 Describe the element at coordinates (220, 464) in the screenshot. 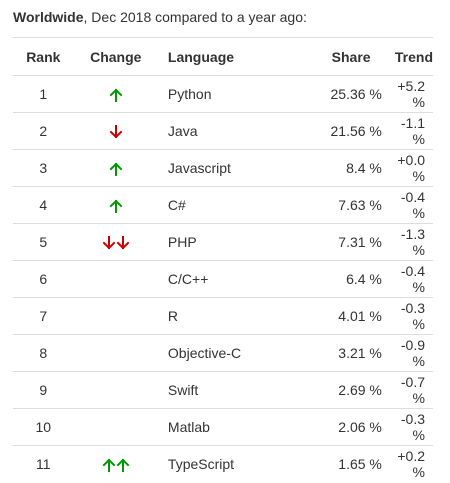

I see `language-cell: TypeScript` at that location.